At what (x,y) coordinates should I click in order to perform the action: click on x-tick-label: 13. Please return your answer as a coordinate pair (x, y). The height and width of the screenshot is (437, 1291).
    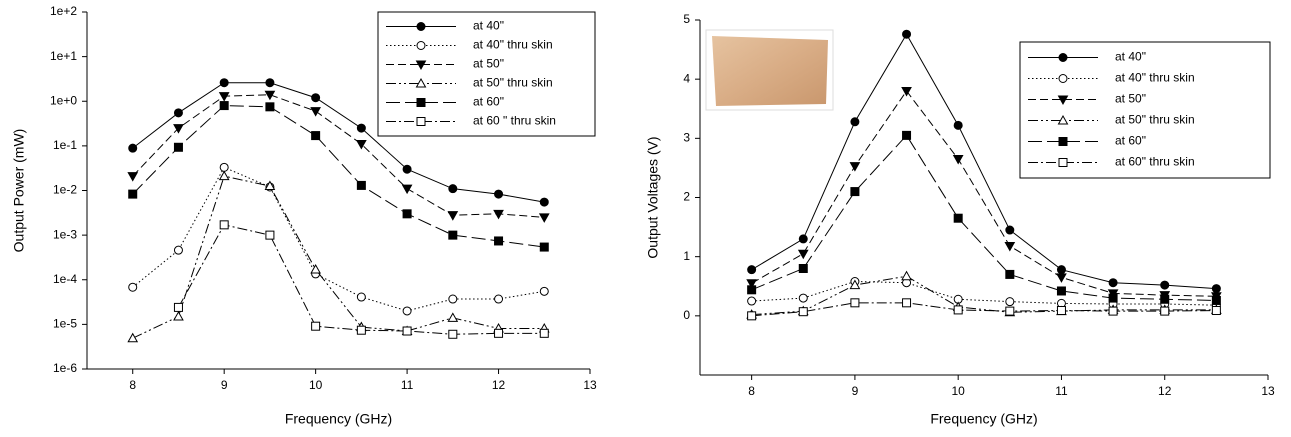
    Looking at the image, I should click on (590, 385).